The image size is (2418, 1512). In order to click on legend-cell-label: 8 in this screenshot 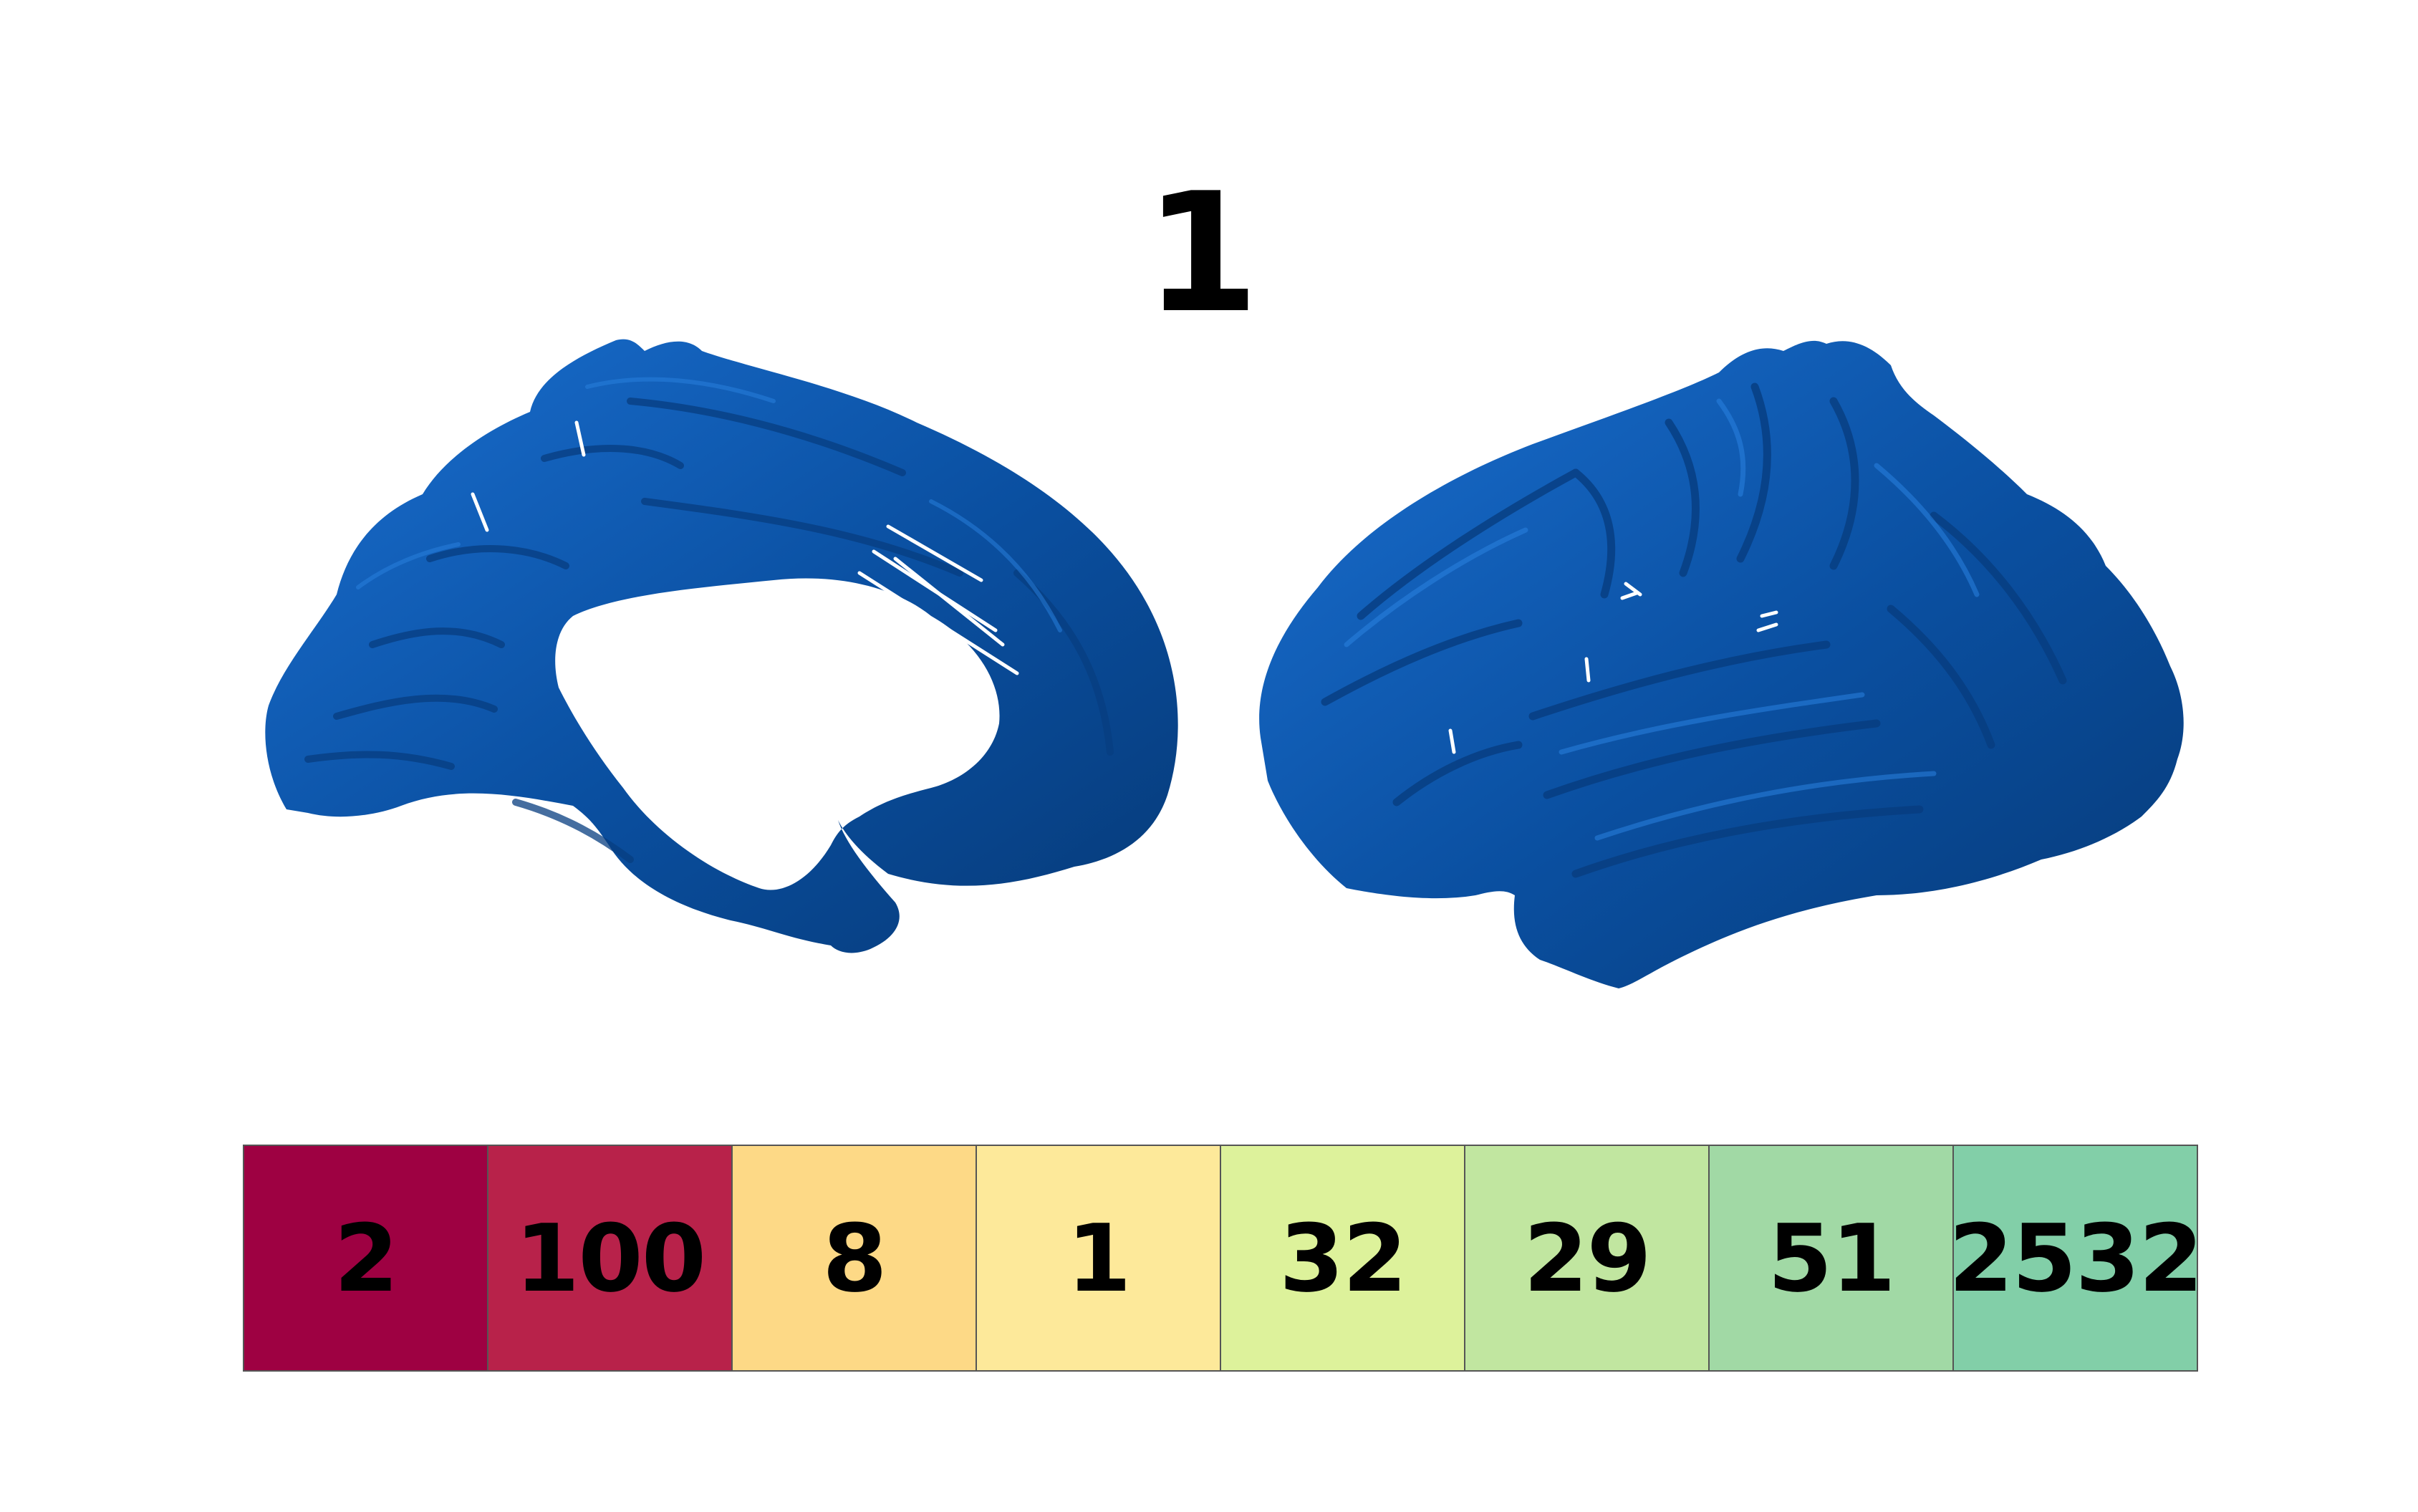, I will do `click(855, 1258)`.